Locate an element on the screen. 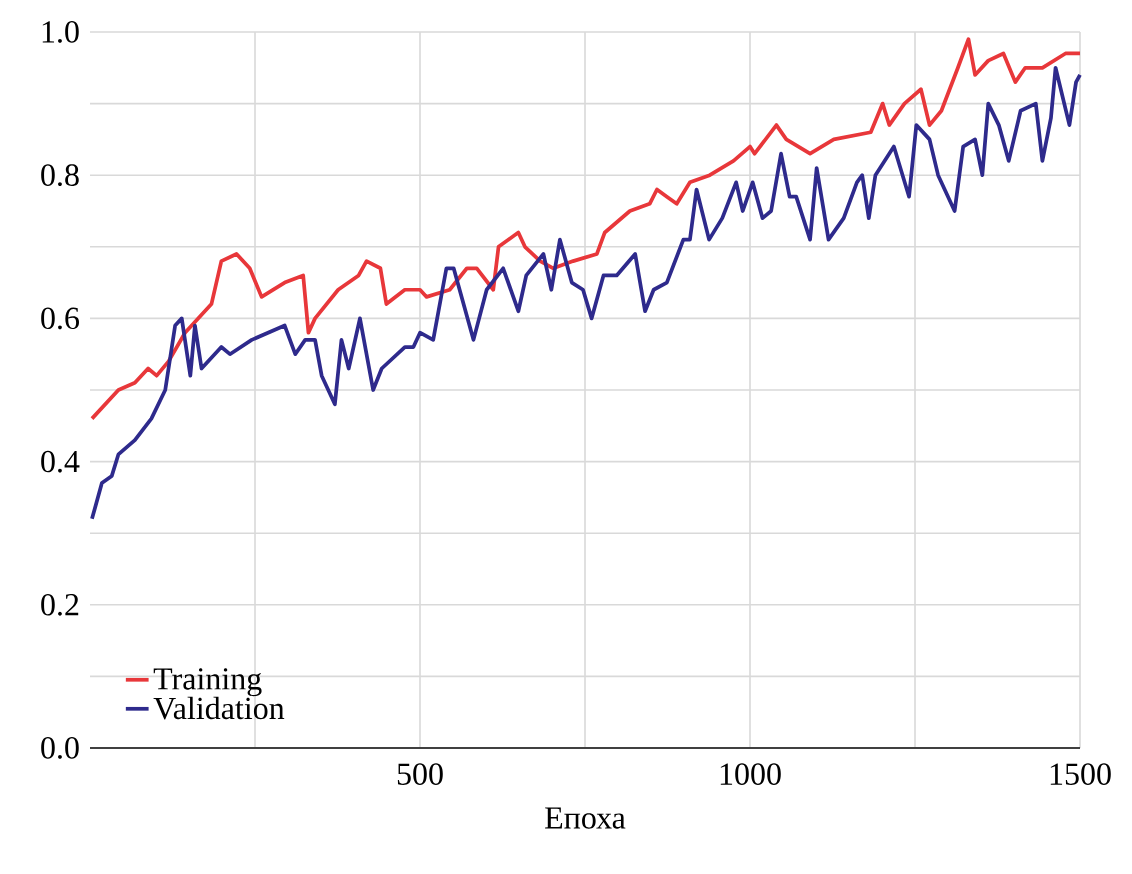  legend-label: Training is located at coordinates (207, 682).